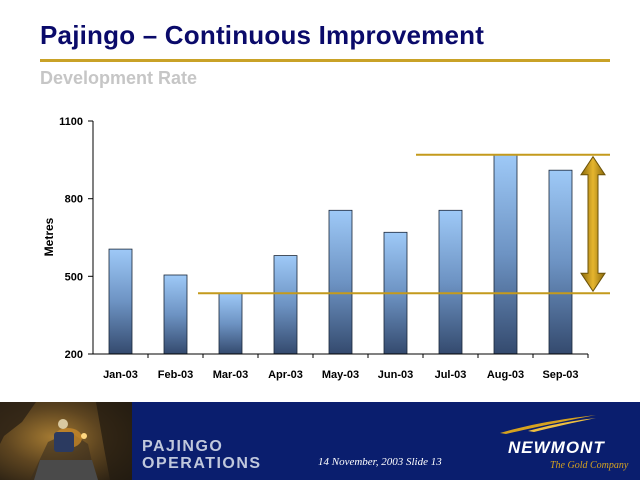 Image resolution: width=640 pixels, height=480 pixels. Describe the element at coordinates (71, 122) in the screenshot. I see `y-tick-label: 1100` at that location.